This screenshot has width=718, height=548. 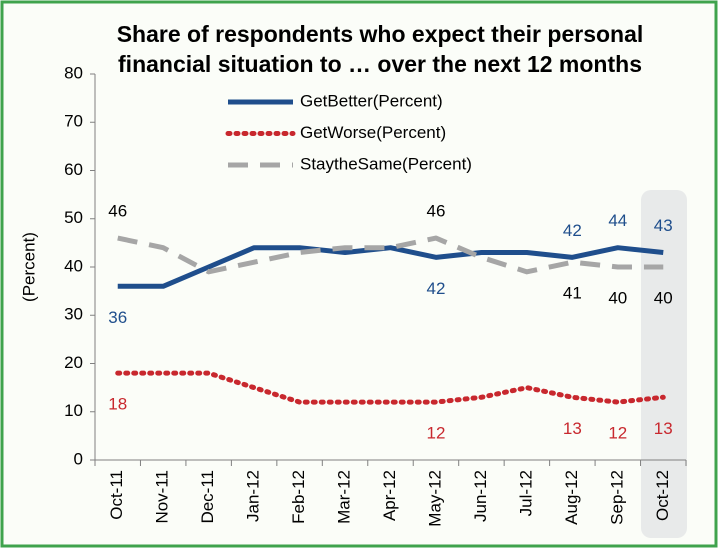 I want to click on data-label: 36, so click(x=117, y=317).